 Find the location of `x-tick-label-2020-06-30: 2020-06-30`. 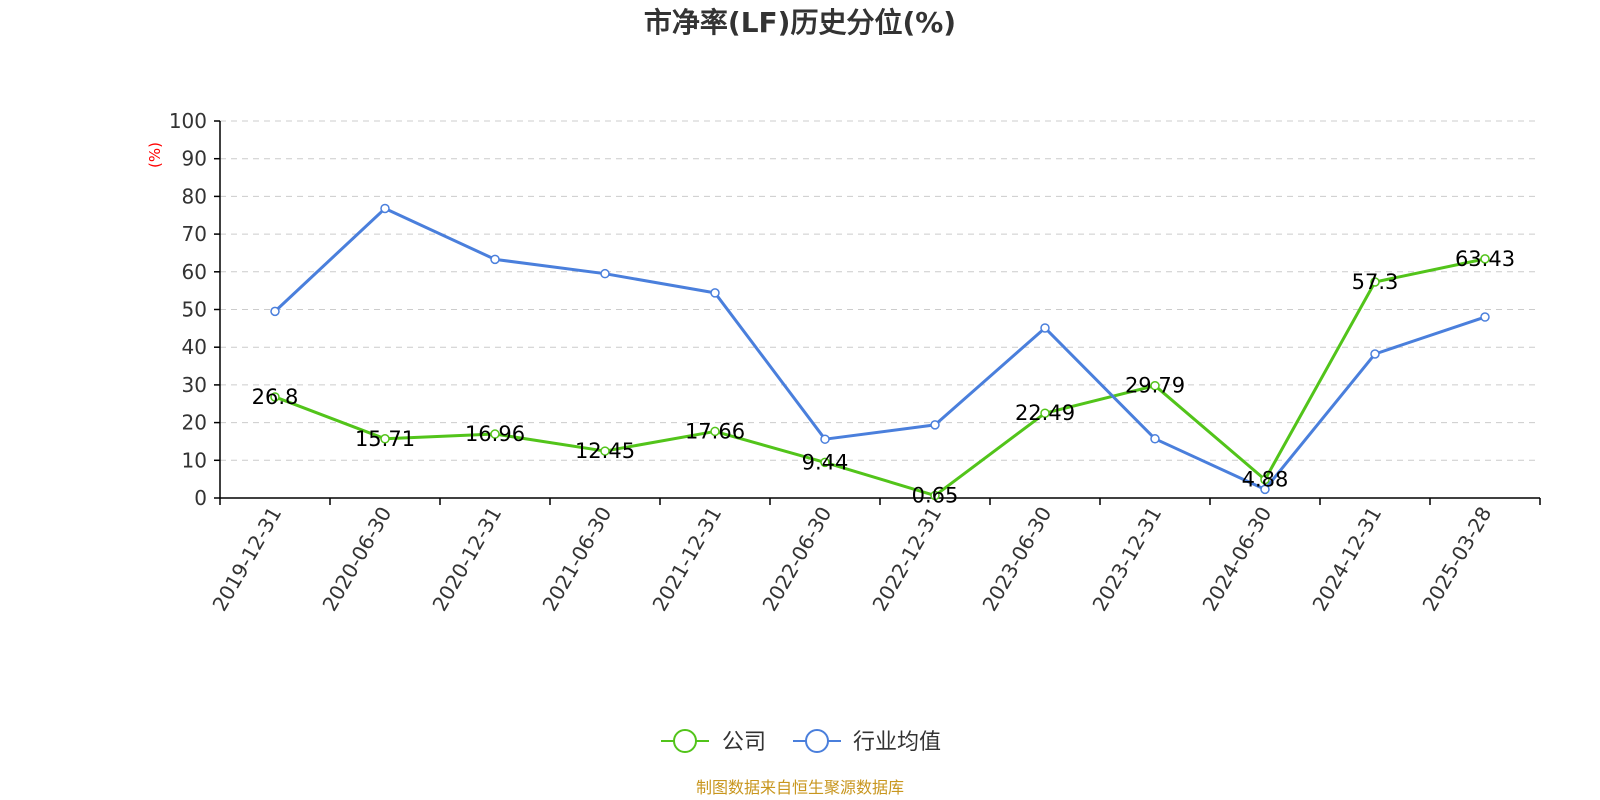

x-tick-label-2020-06-30: 2020-06-30 is located at coordinates (356, 559).